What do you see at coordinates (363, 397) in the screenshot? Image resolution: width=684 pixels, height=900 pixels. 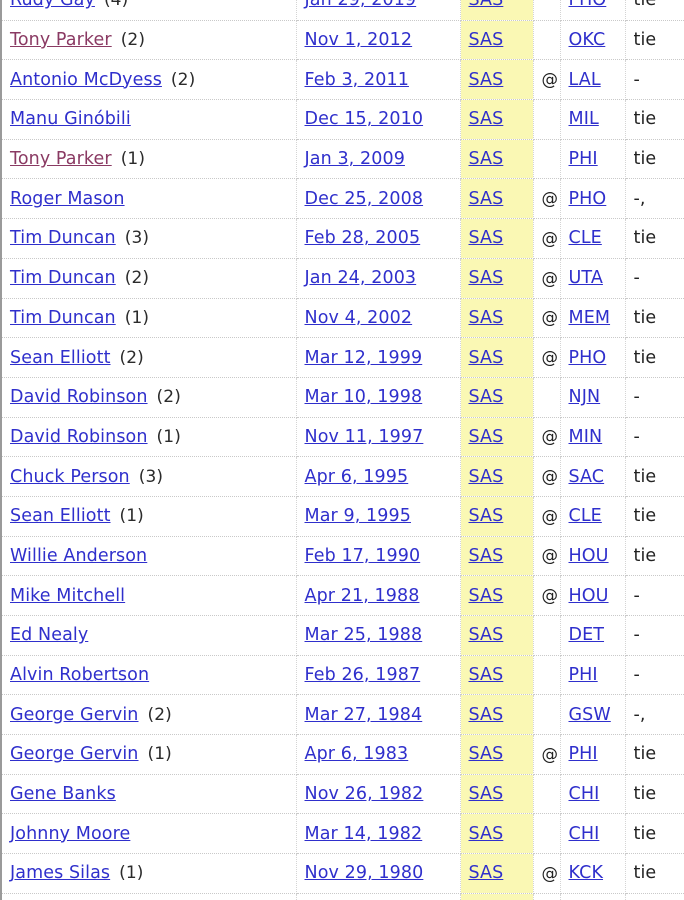 I see `game-date-link: Mar 10, 1998` at bounding box center [363, 397].